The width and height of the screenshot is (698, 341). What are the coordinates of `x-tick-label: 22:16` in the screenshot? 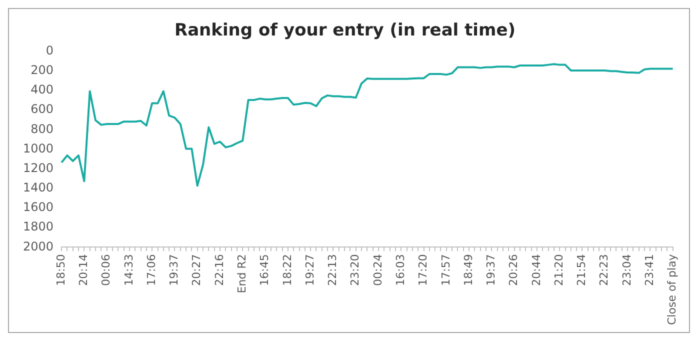 It's located at (219, 270).